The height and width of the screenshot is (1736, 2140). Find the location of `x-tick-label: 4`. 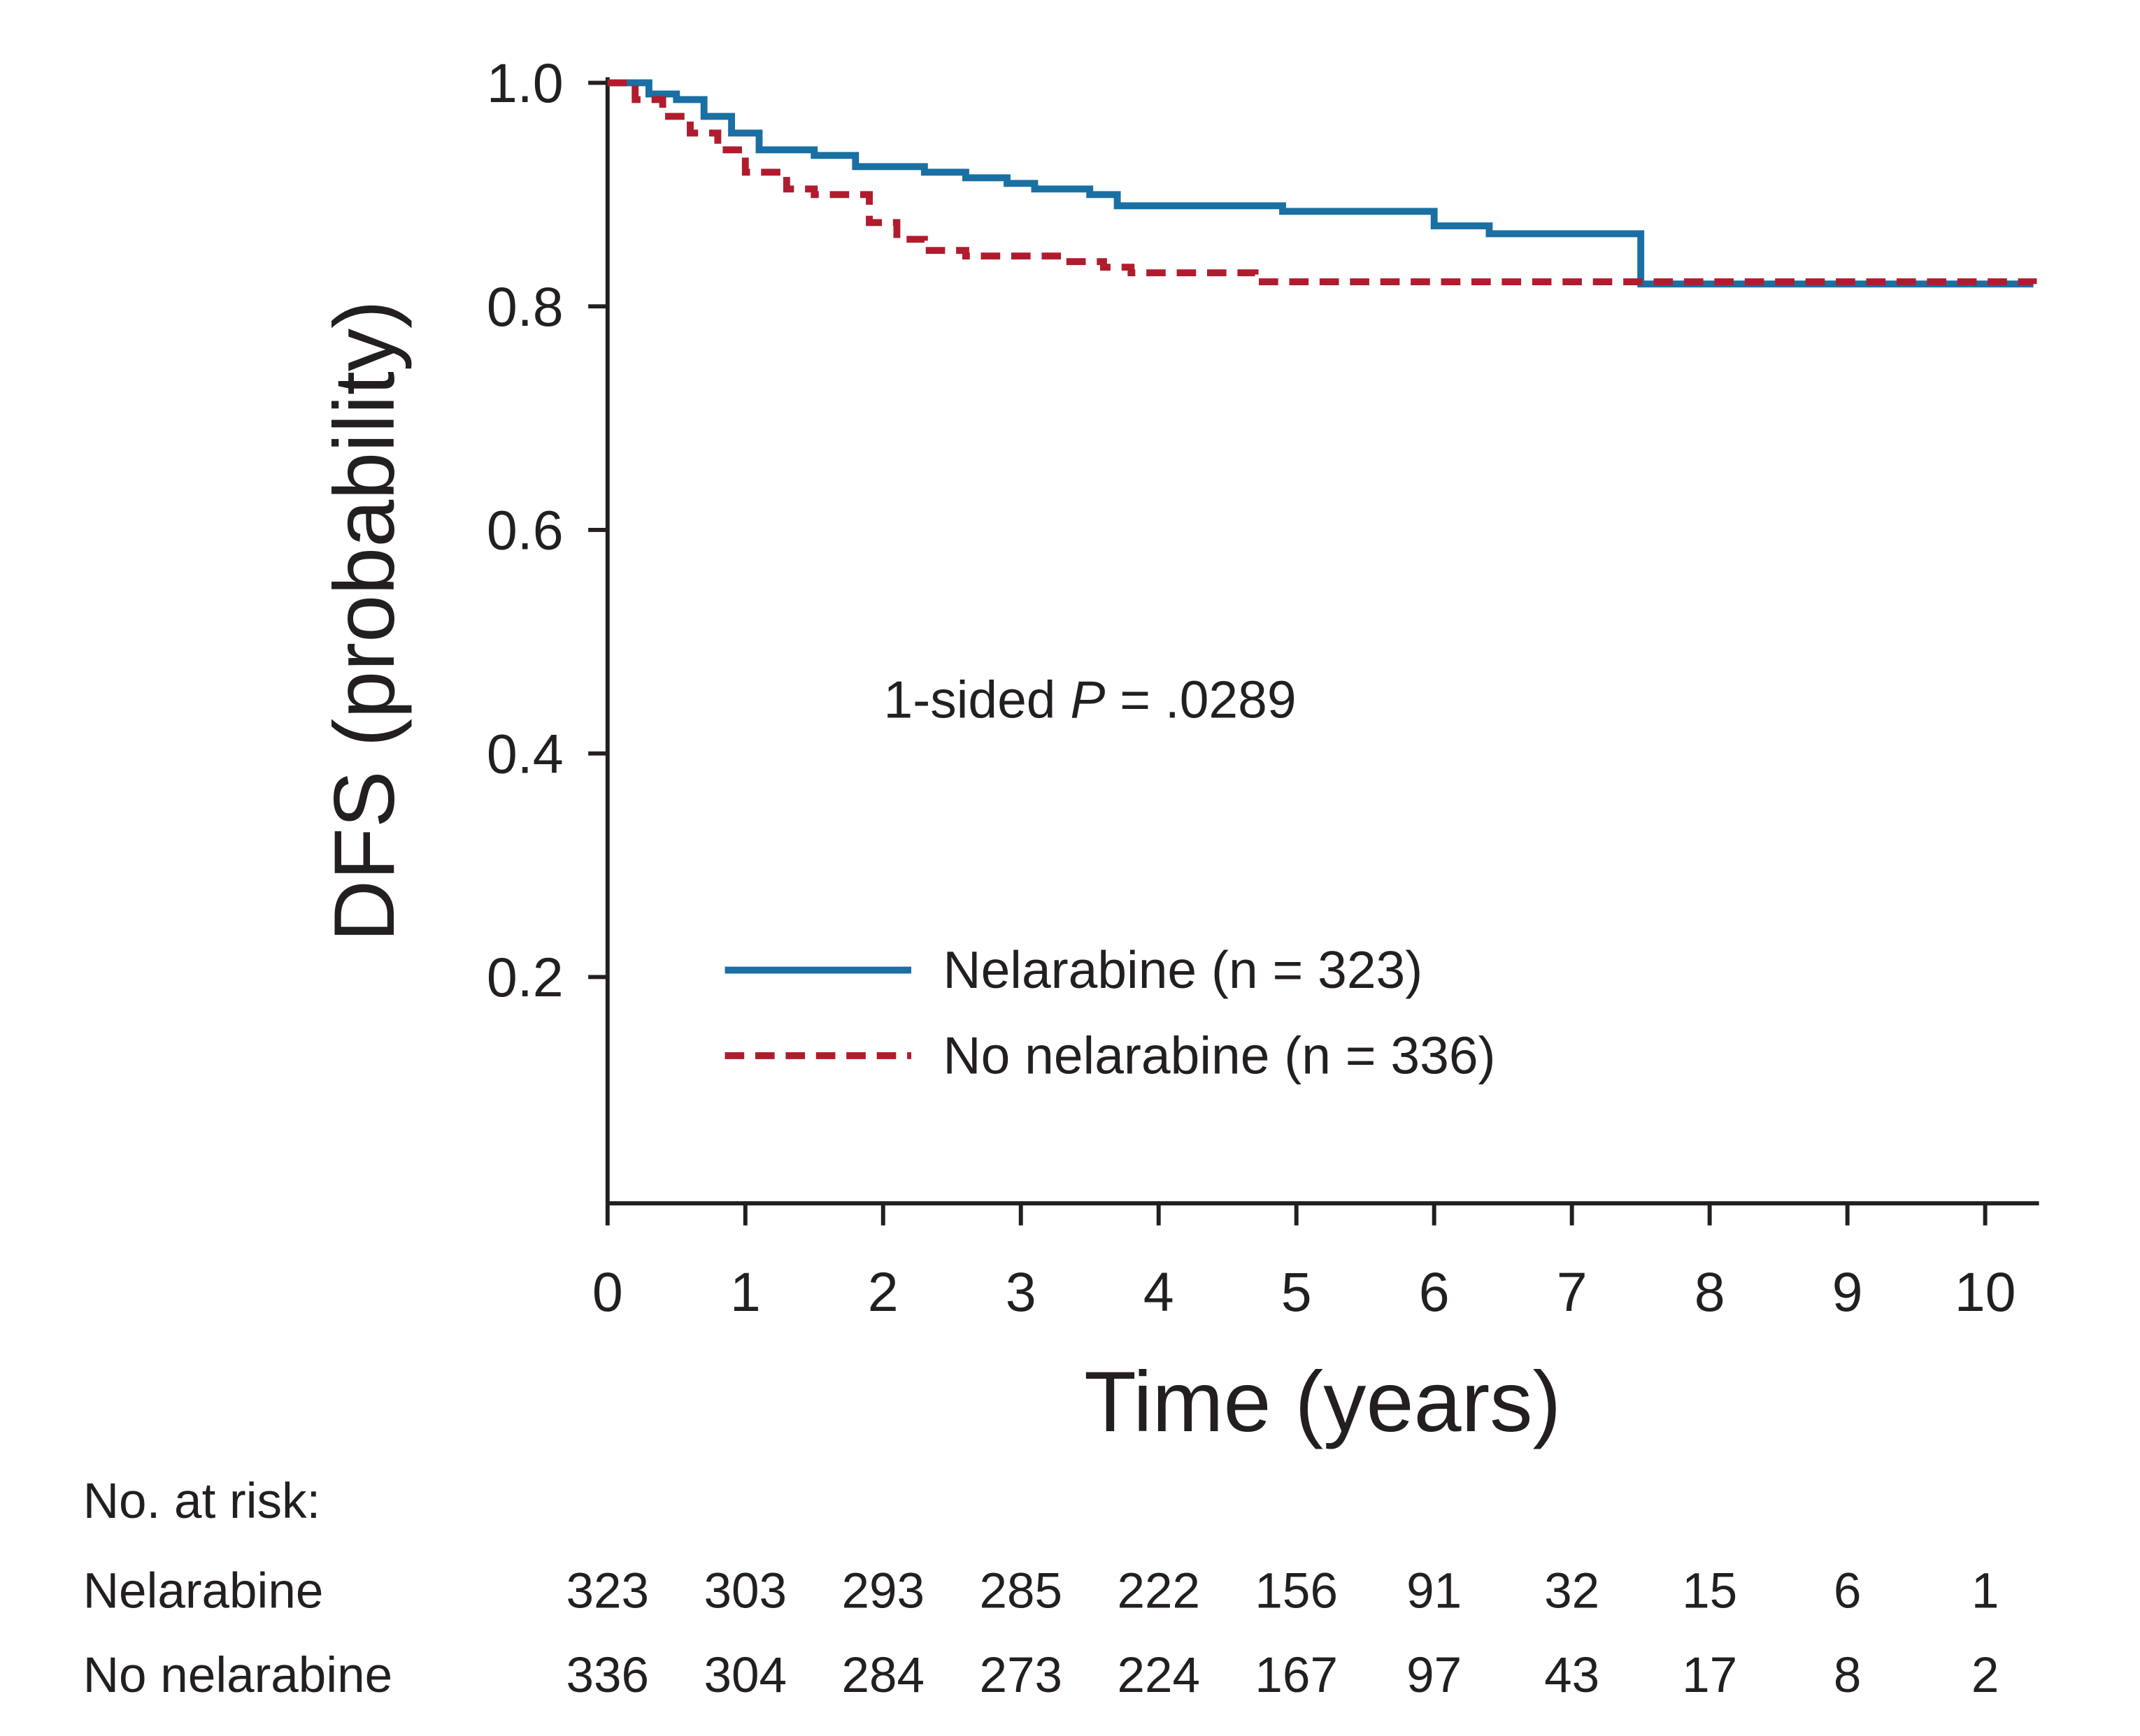

x-tick-label: 4 is located at coordinates (1158, 1292).